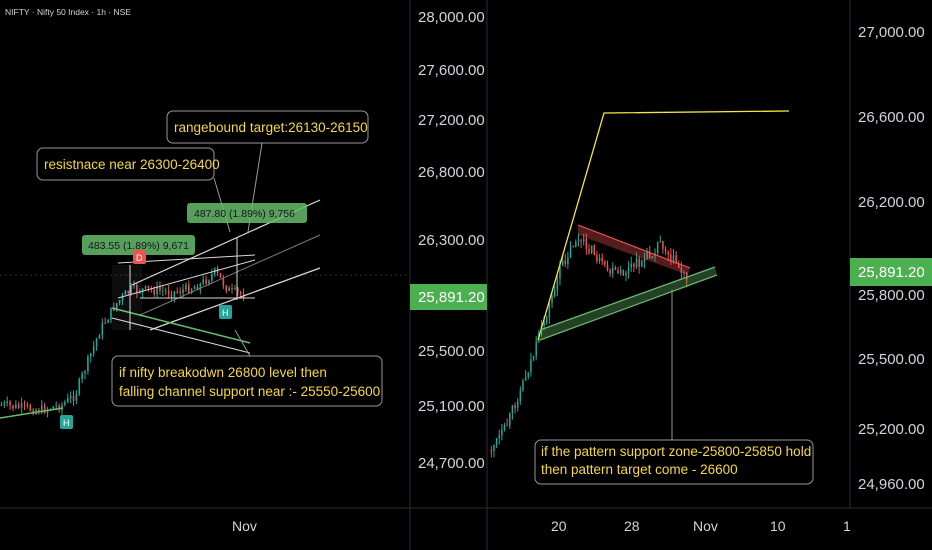 The height and width of the screenshot is (550, 932). Describe the element at coordinates (32, 413) in the screenshot. I see `left-support-line` at that location.